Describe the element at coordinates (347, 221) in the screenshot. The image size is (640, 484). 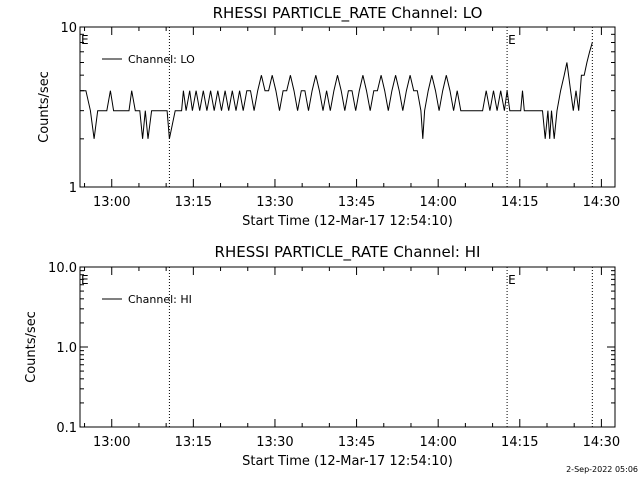
I see `panel1-x-axis-label: Start Time (12-Mar-17 12:54:10)` at that location.